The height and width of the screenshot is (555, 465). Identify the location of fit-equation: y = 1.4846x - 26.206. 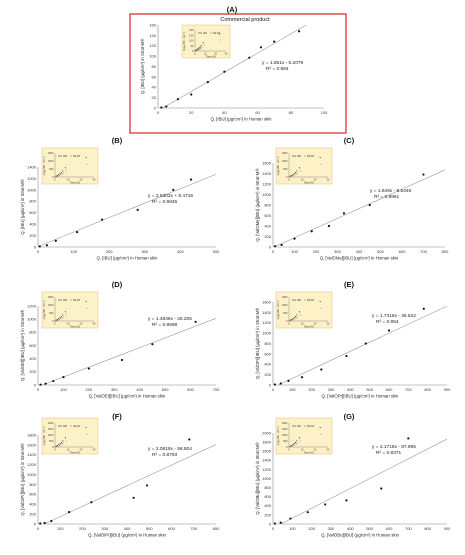
(170, 319).